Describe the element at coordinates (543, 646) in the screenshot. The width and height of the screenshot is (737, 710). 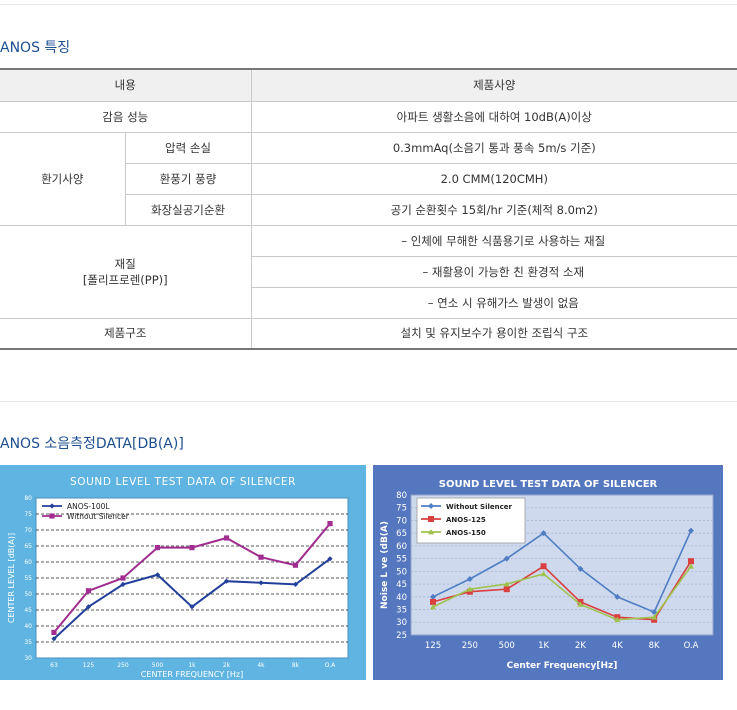
I see `x-tick-label: 1K` at that location.